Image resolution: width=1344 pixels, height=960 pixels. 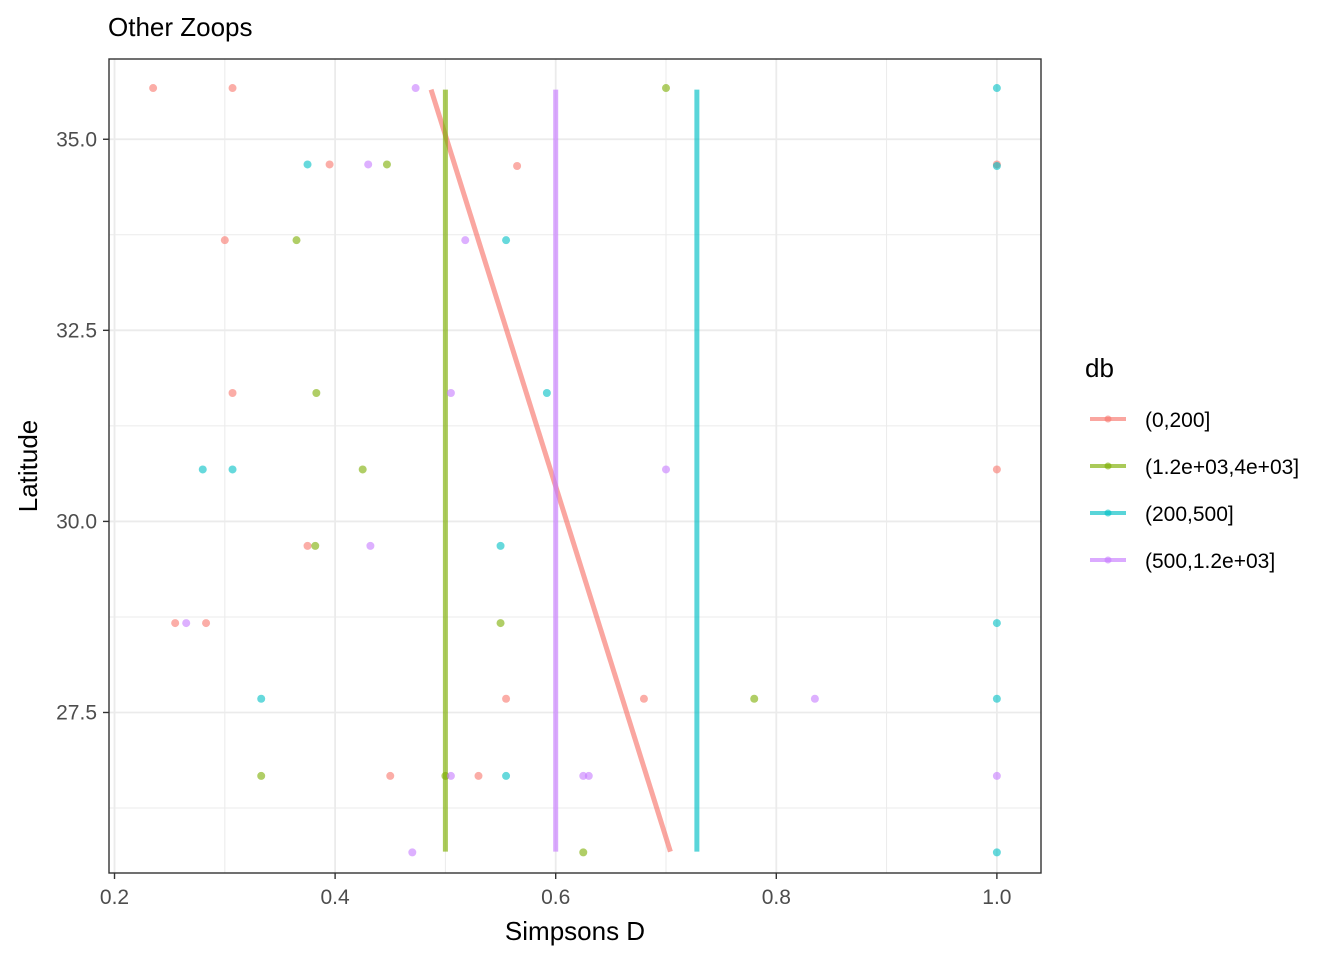 I want to click on y-tick-label: 35.0, so click(x=76, y=139).